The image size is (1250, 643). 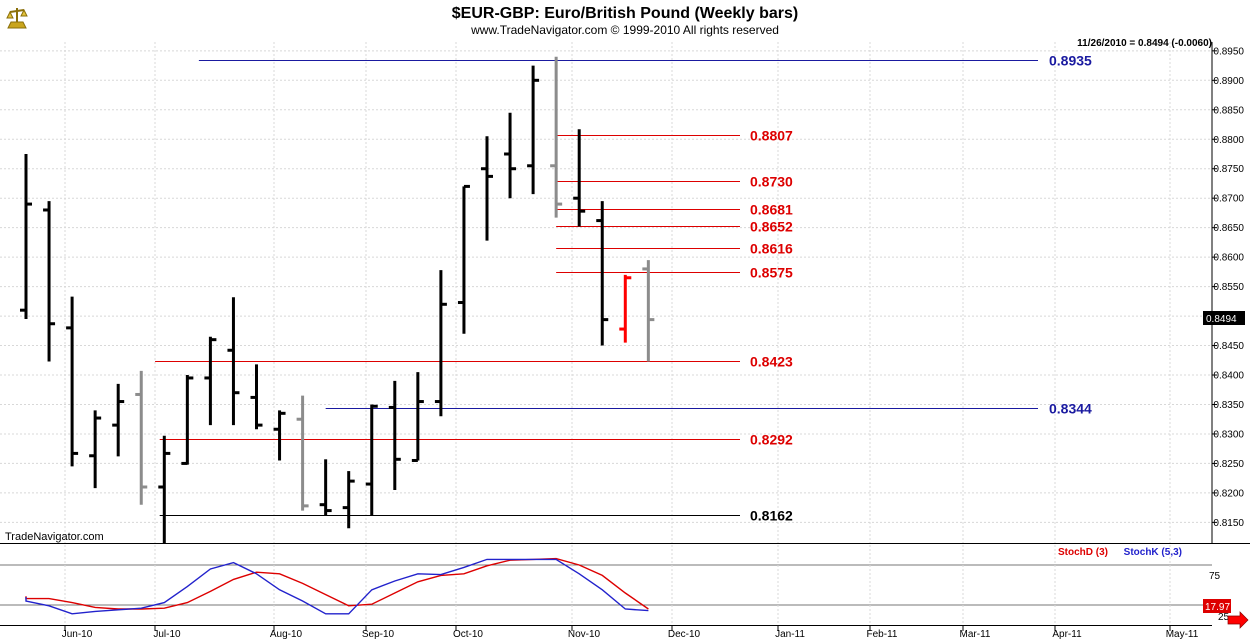 I want to click on level-label: 0.8807, so click(x=771, y=136).